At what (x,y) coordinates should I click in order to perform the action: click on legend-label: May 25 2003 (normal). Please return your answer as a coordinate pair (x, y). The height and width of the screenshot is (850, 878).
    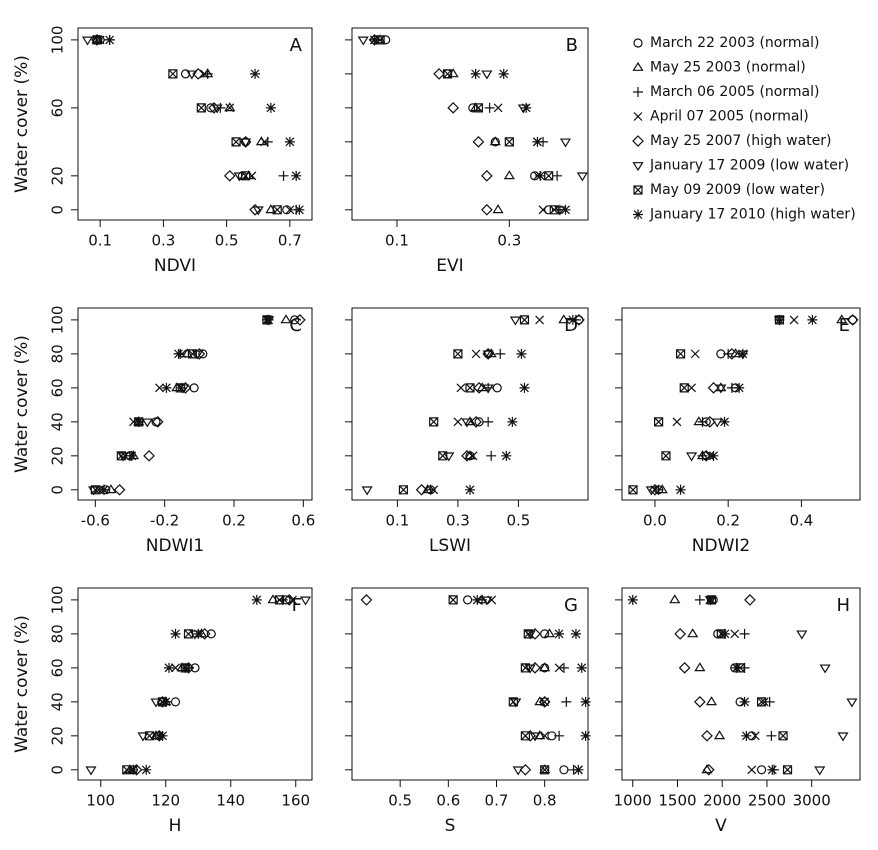
    Looking at the image, I should click on (728, 68).